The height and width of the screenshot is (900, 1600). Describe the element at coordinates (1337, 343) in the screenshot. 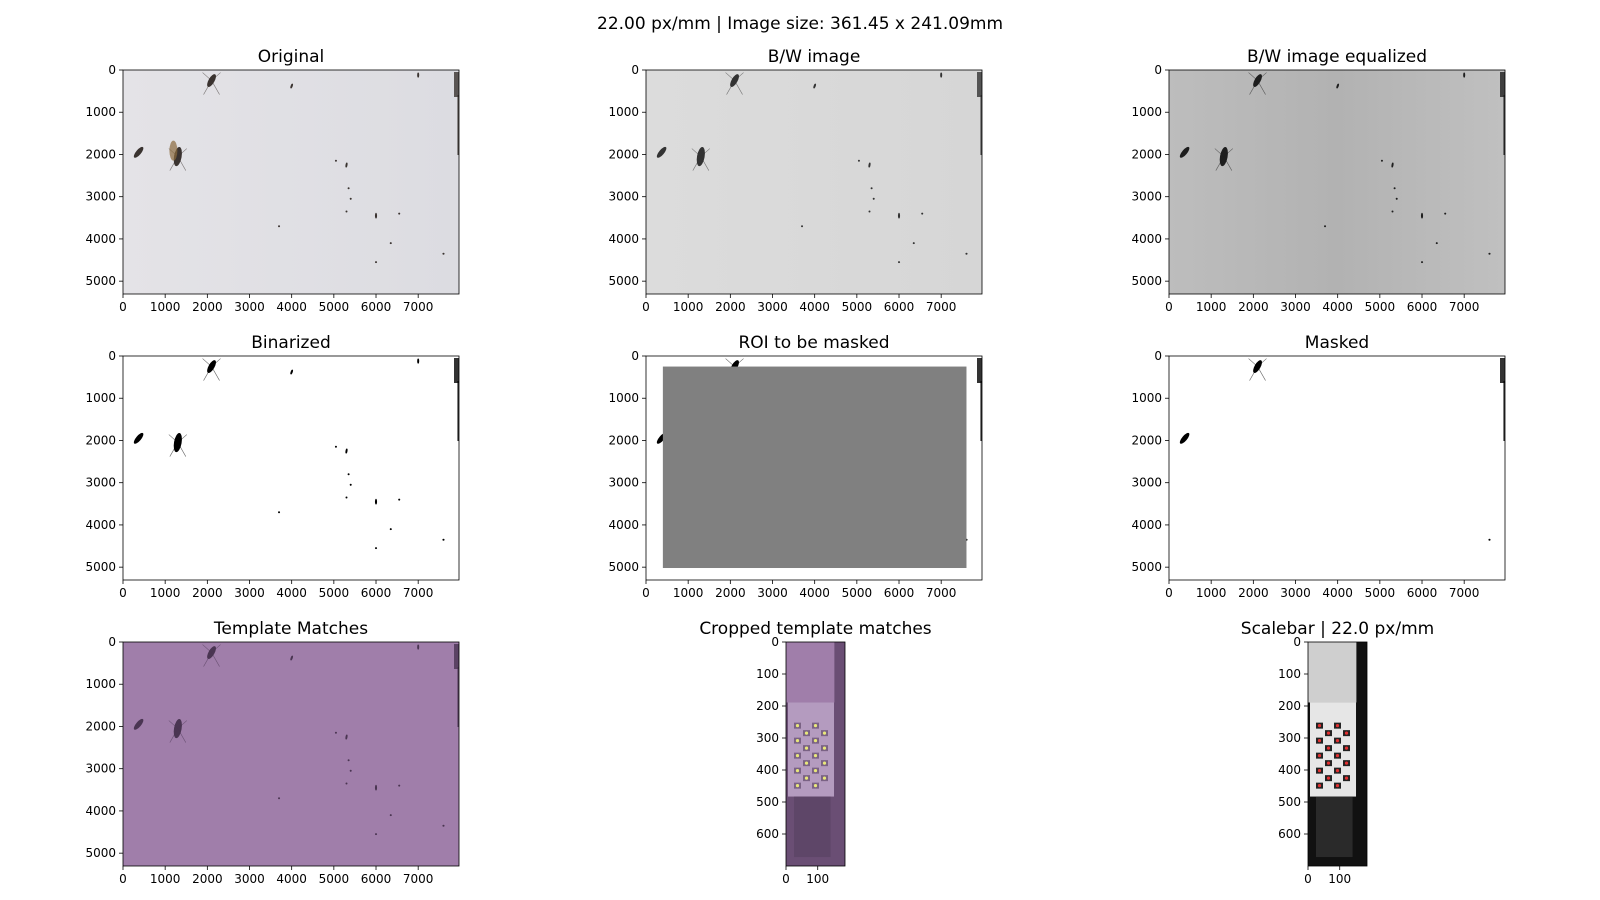

I see `panel-title: Masked` at that location.